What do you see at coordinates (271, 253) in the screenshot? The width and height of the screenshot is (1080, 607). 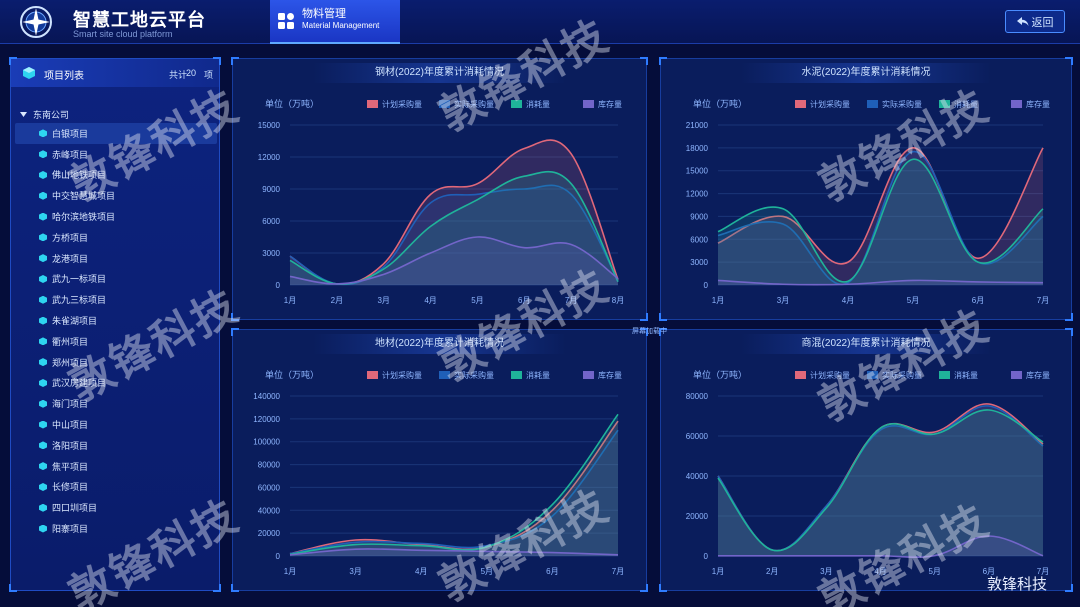 I see `y-tick-label: 3000` at bounding box center [271, 253].